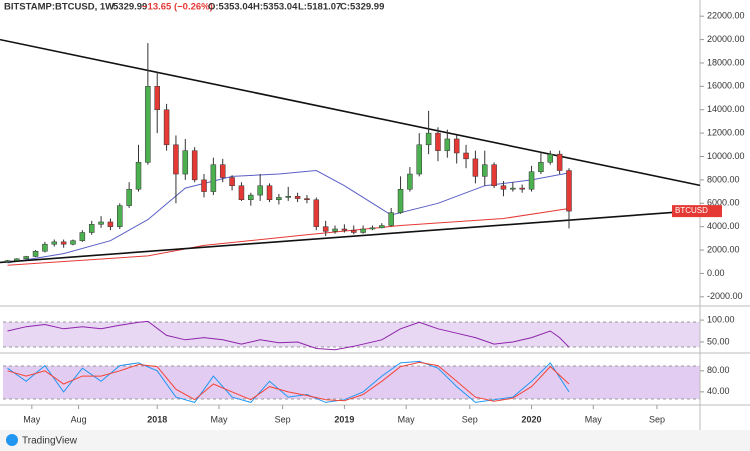  What do you see at coordinates (59, 7) in the screenshot?
I see `header-symbol: BITSTAMP:BTCUSD, 1W` at bounding box center [59, 7].